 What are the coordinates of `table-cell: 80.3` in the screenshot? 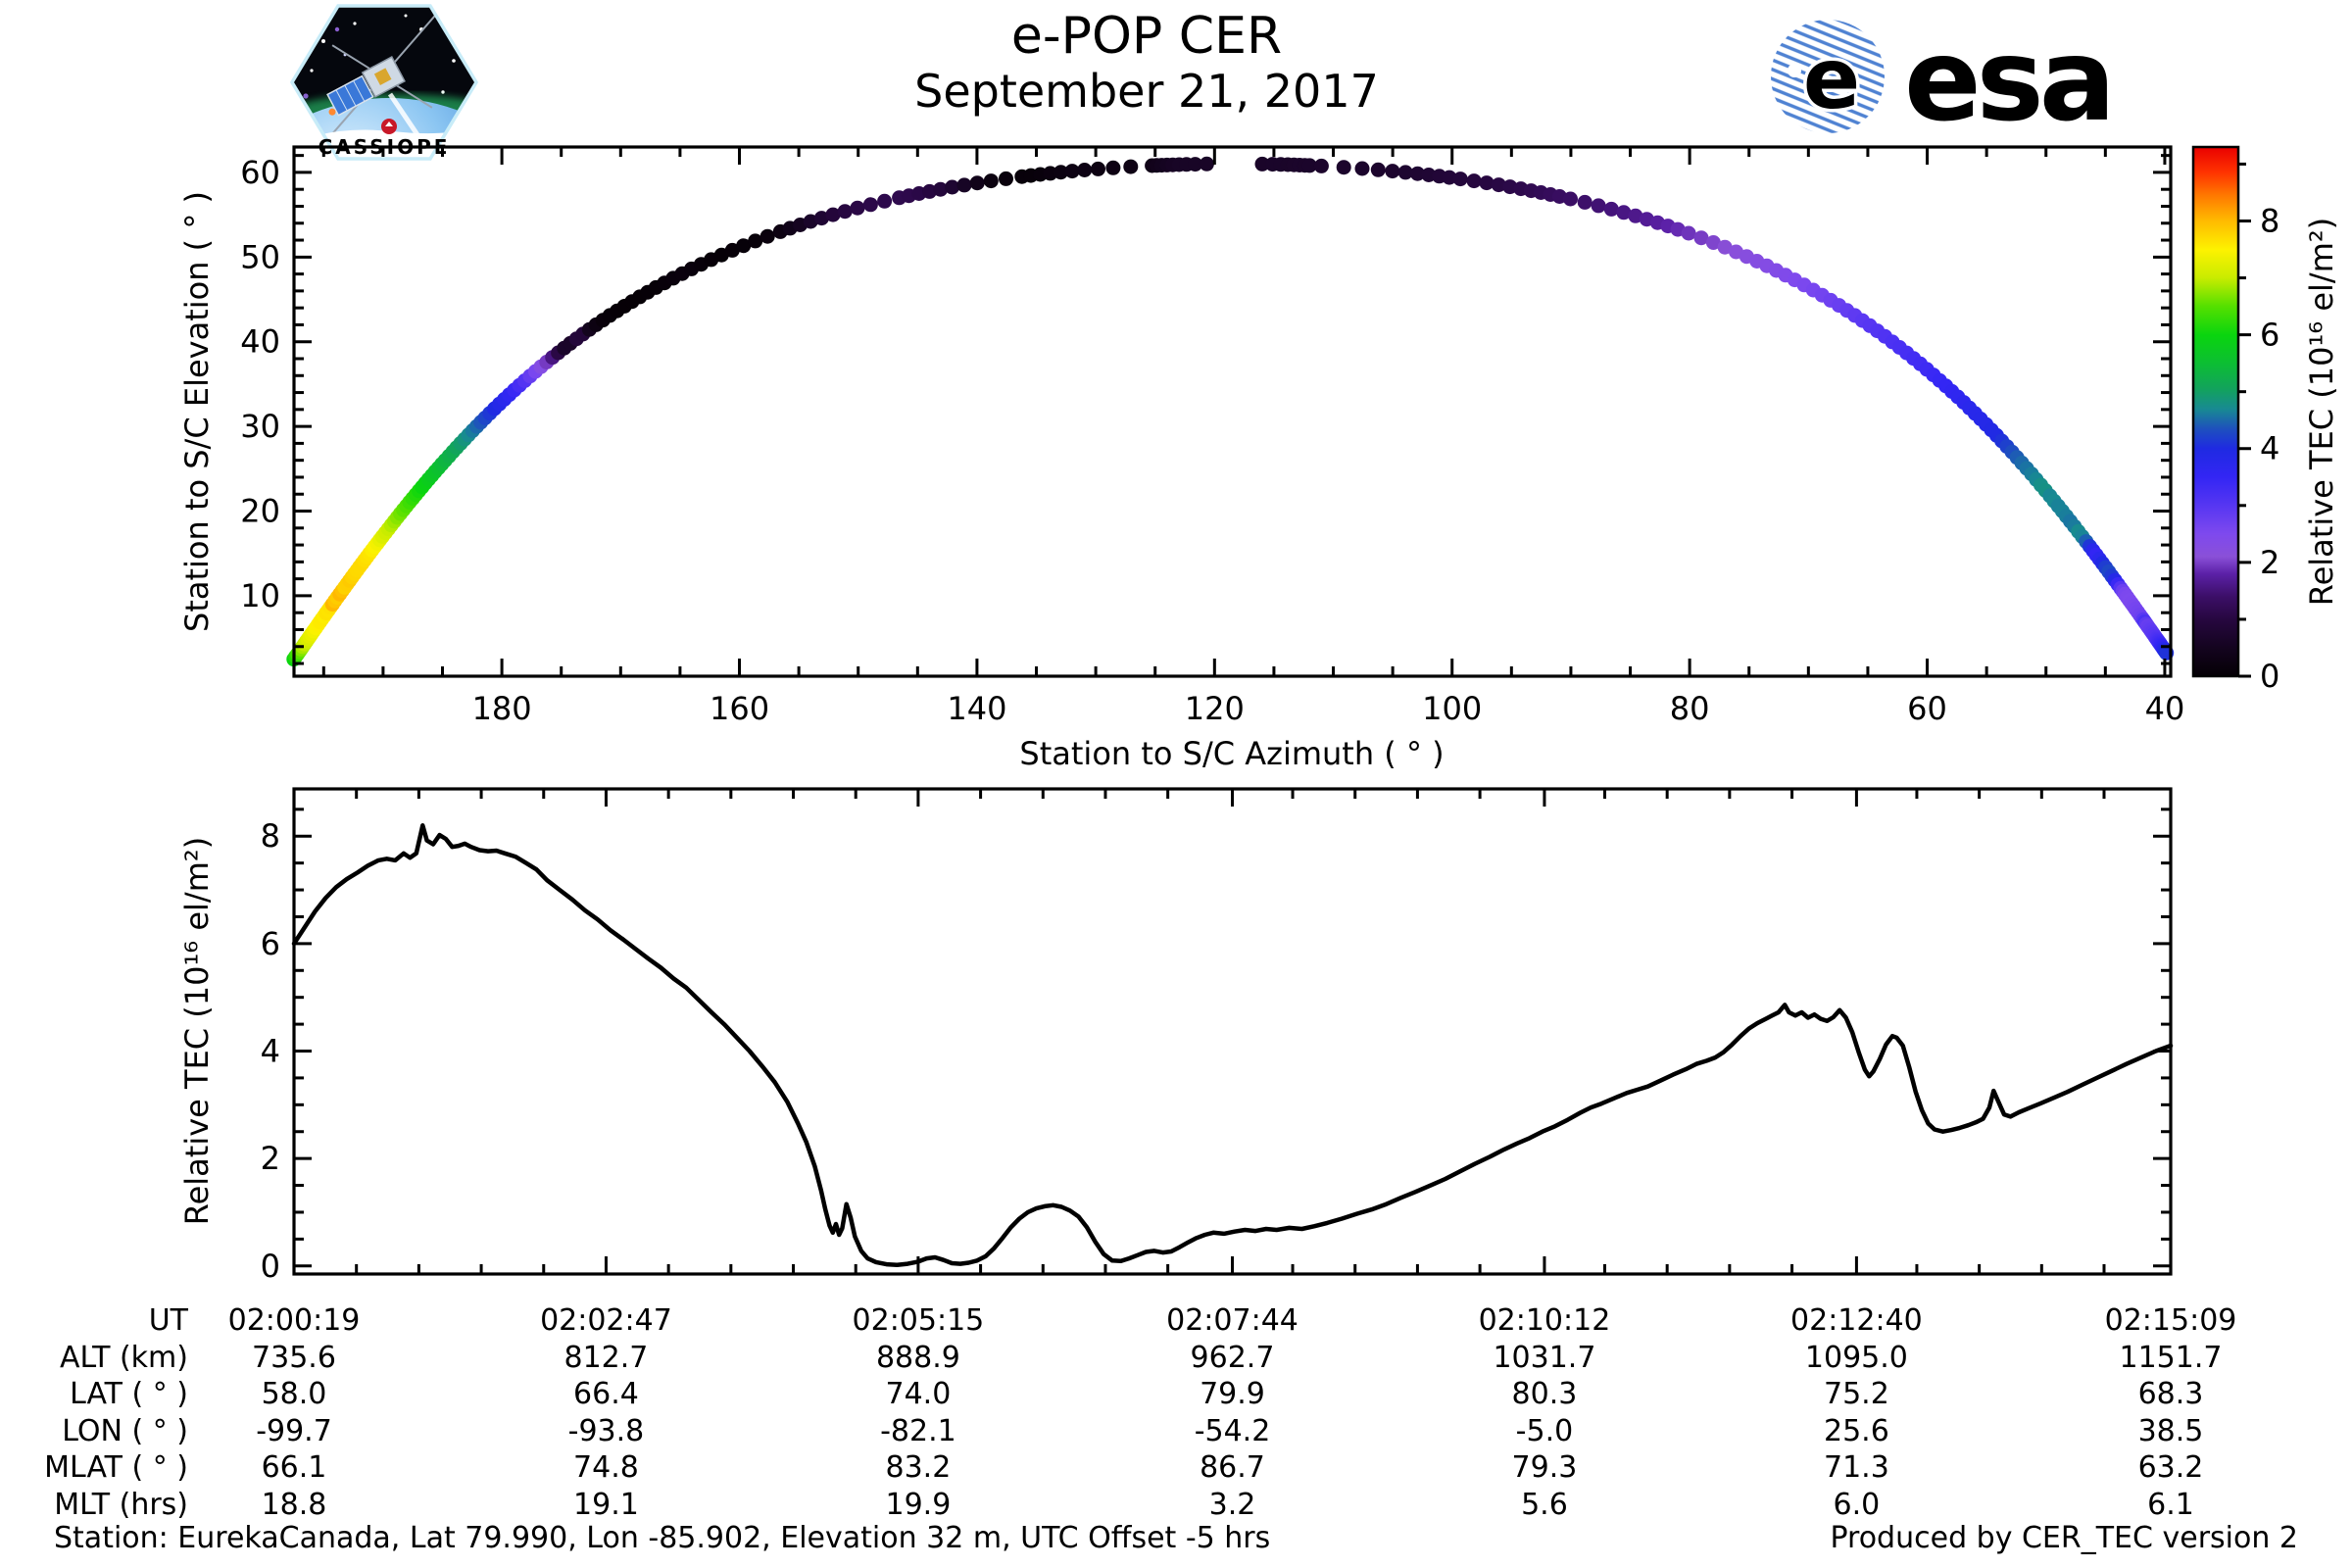 It's located at (1544, 1394).